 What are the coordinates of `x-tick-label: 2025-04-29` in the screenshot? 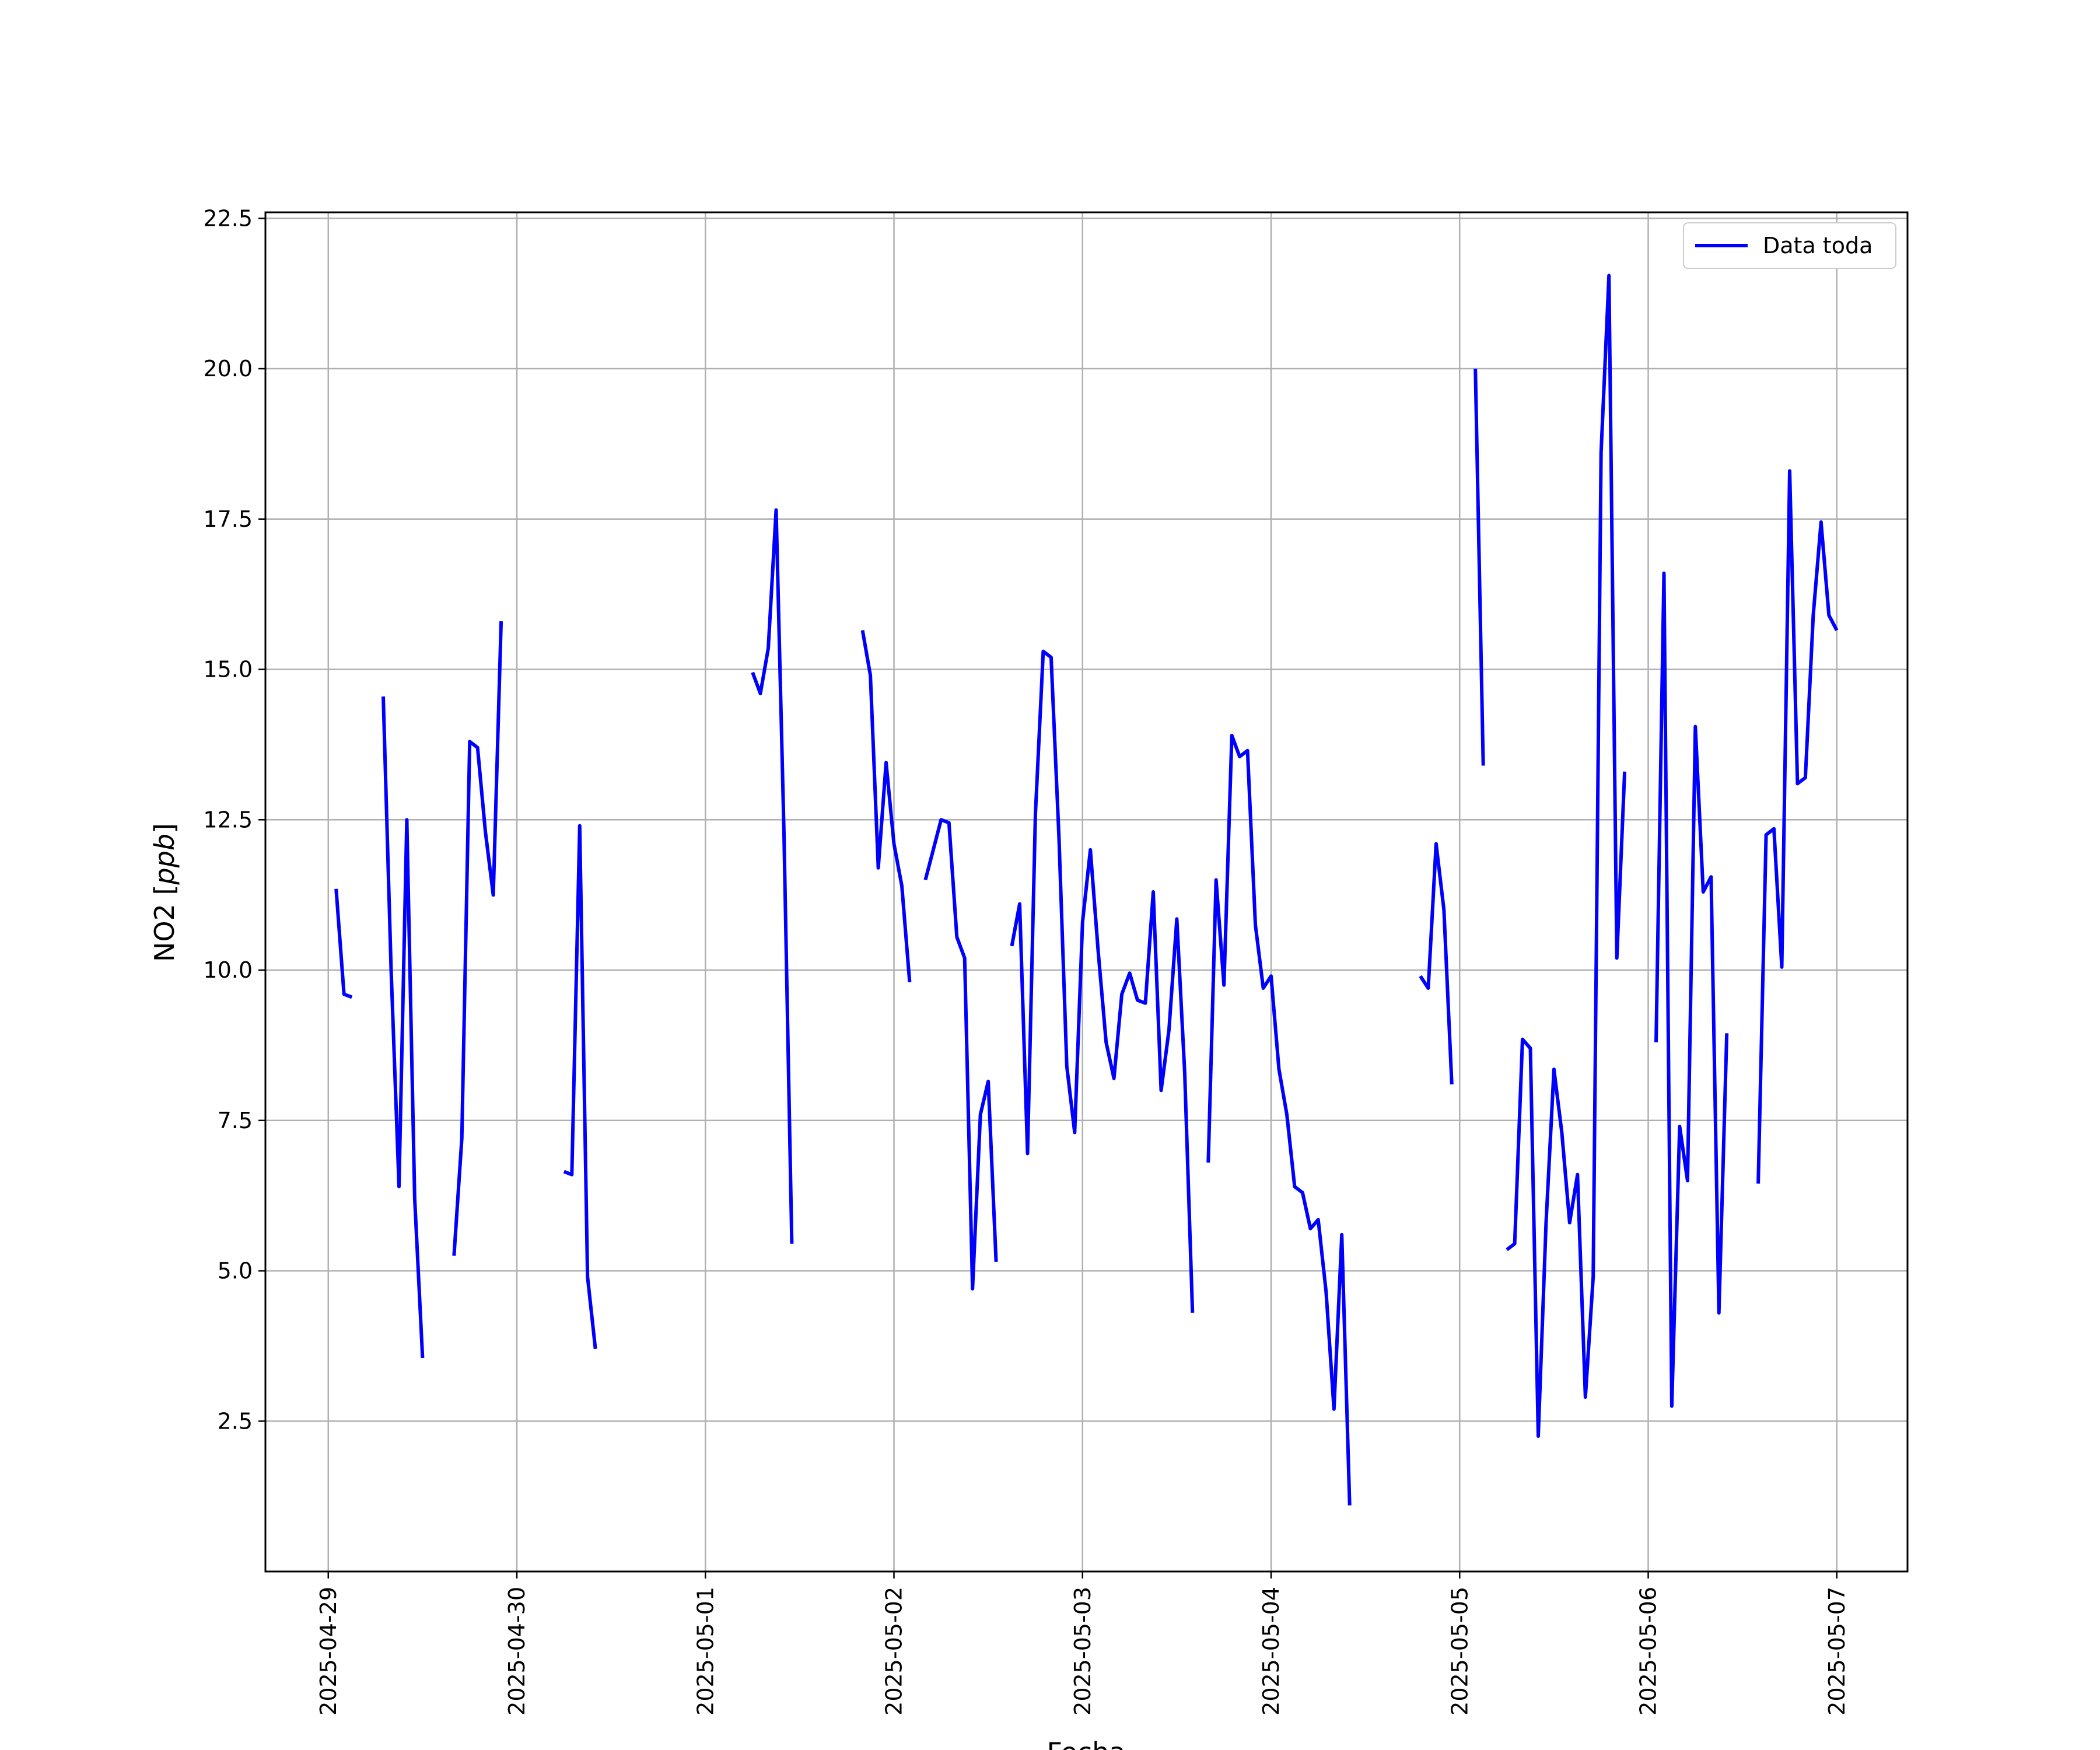 It's located at (328, 1651).